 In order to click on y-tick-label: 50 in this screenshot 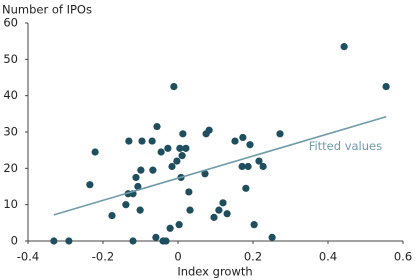, I will do `click(10, 59)`.